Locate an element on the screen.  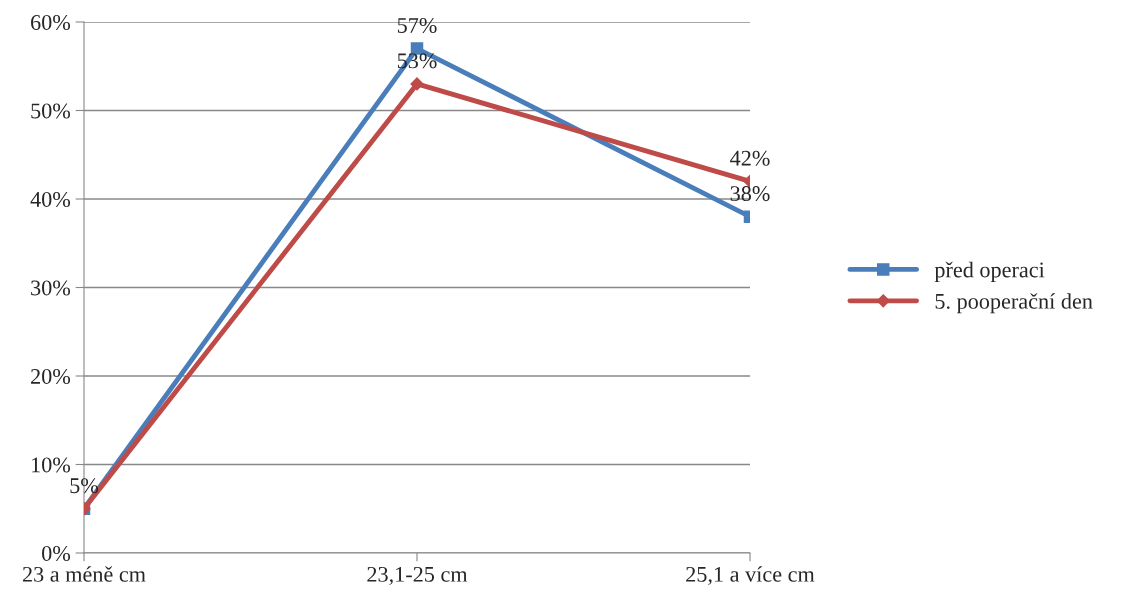
legend-label: před operaci is located at coordinates (989, 271).